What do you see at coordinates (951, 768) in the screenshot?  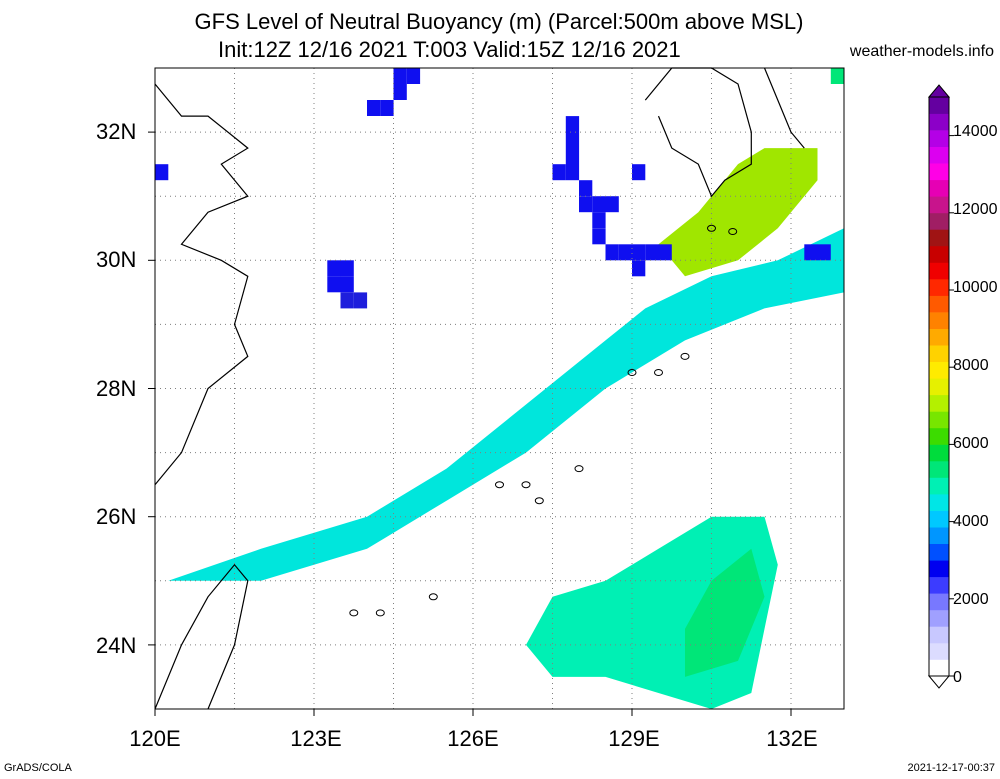 I see `footer-timestamp: 2021-12-17-00:37` at bounding box center [951, 768].